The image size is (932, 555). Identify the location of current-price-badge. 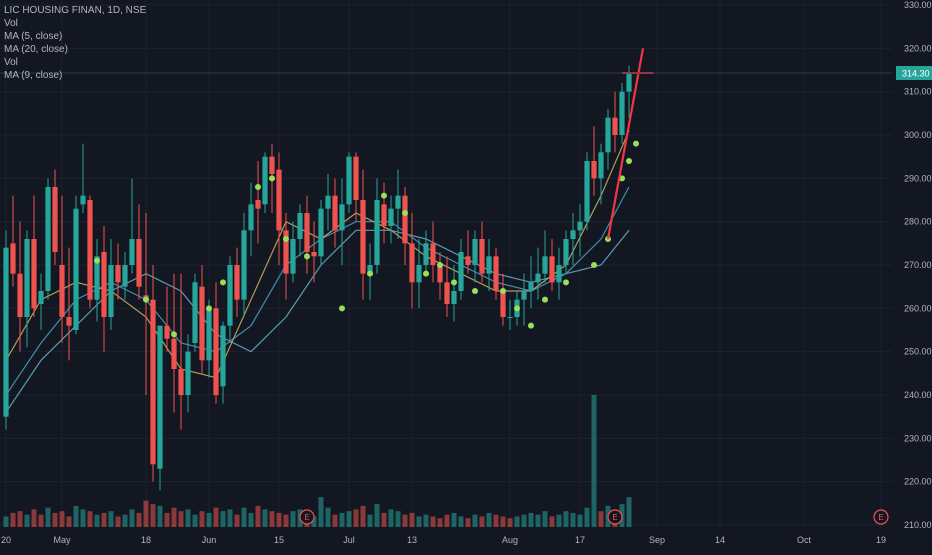
(914, 73).